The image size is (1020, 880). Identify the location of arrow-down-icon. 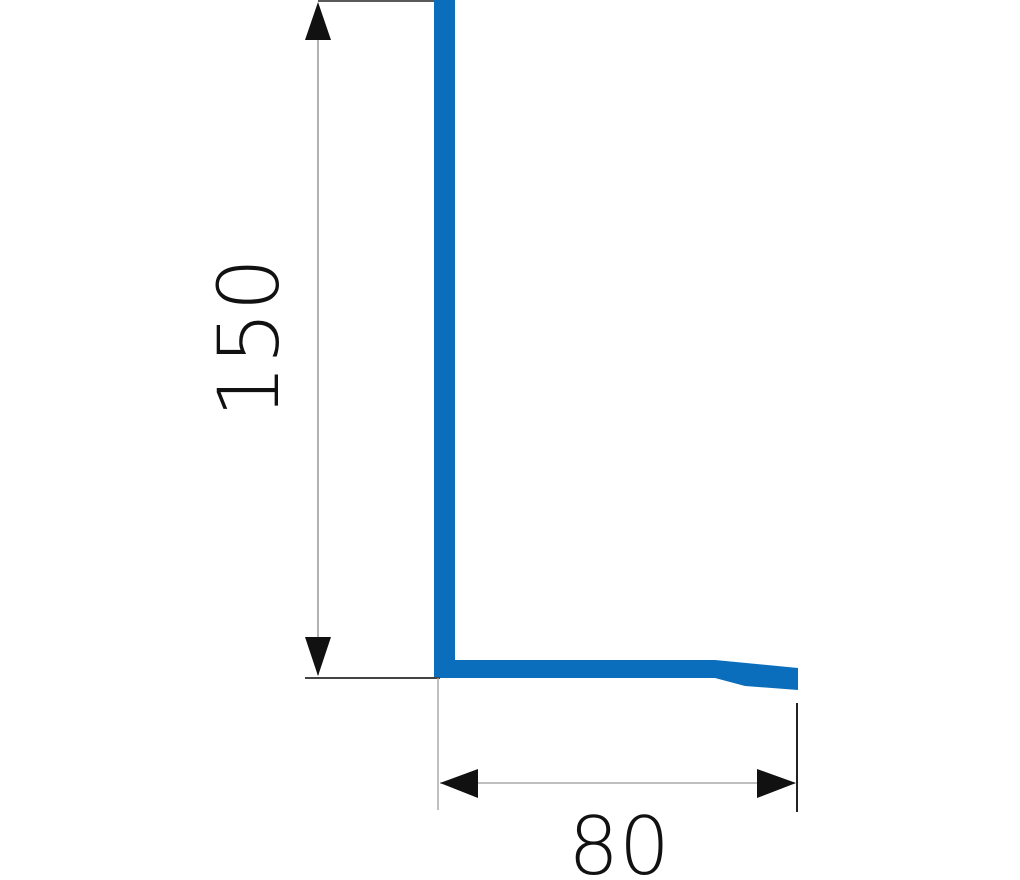
(318, 656).